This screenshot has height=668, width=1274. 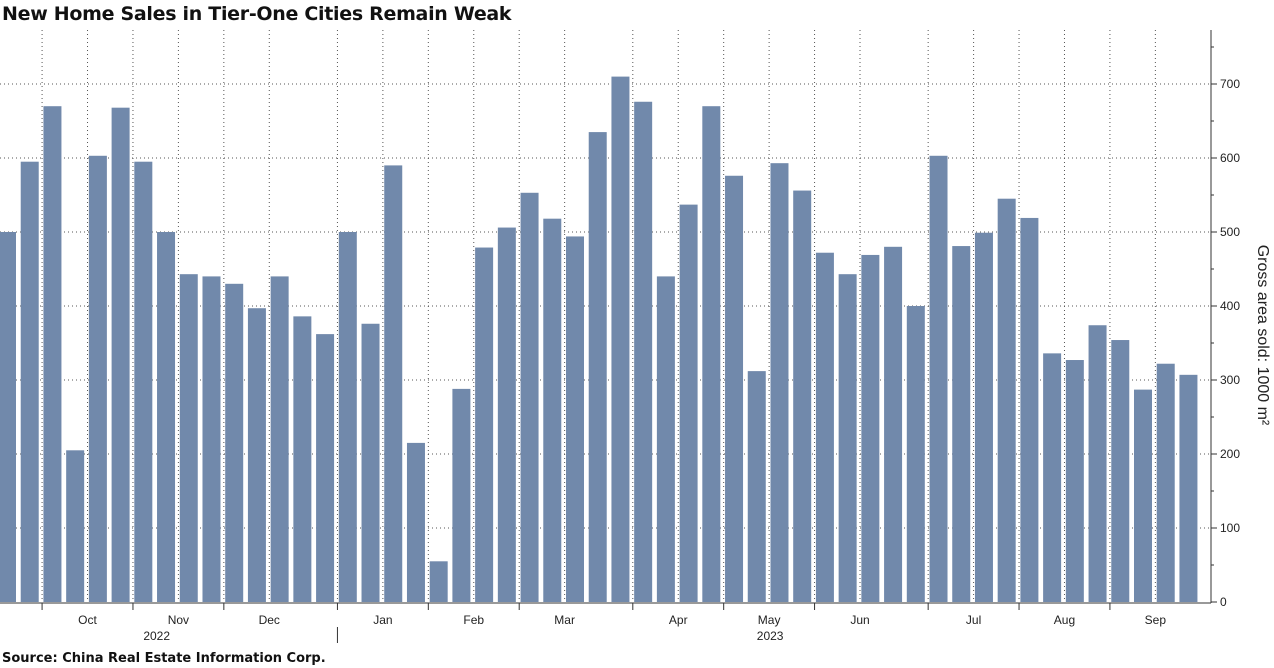 I want to click on x-tick-label: Jul, so click(x=973, y=620).